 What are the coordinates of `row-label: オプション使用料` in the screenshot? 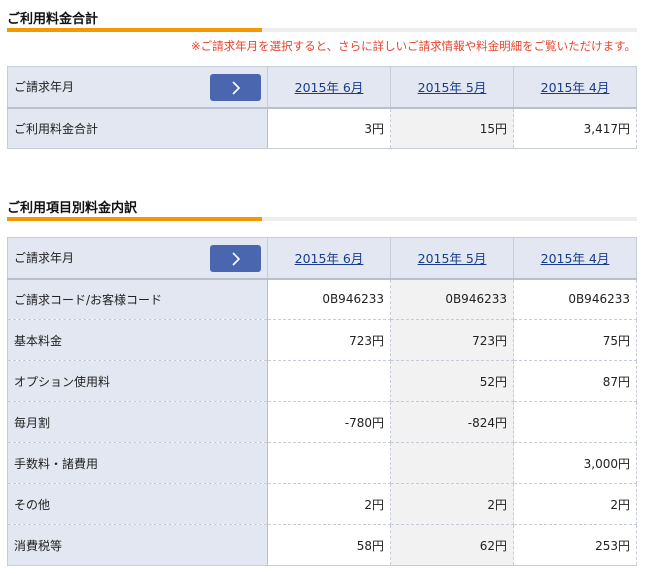 It's located at (137, 381).